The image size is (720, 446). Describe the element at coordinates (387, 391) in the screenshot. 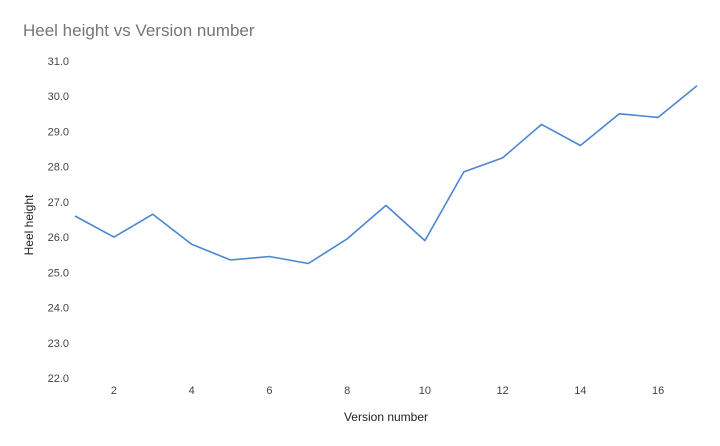

I see `x-axis-ticks: 2 4 6 8 10 12 14 16` at that location.